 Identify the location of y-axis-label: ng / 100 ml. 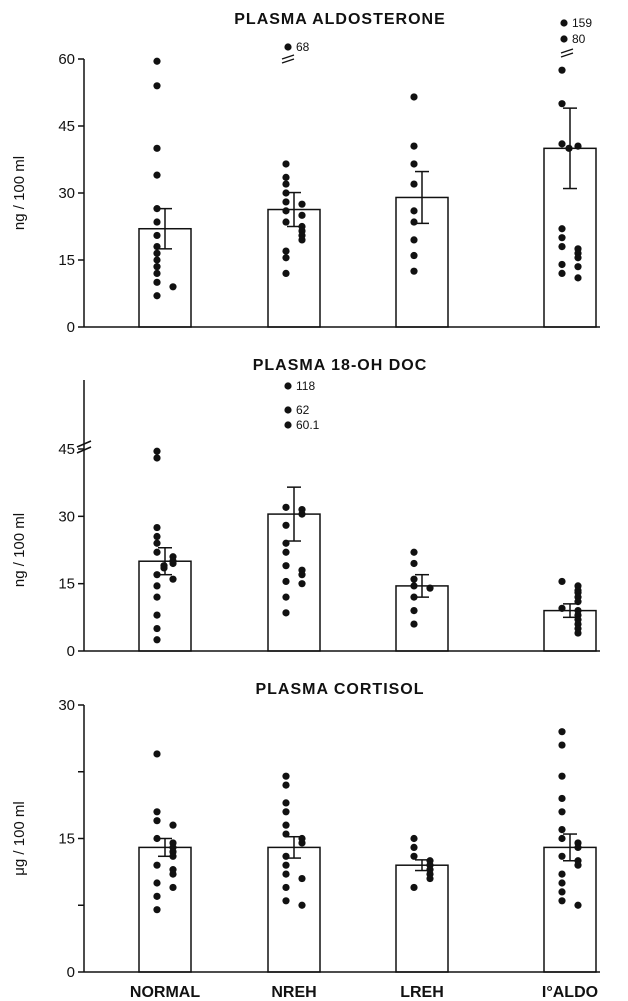
(19, 550).